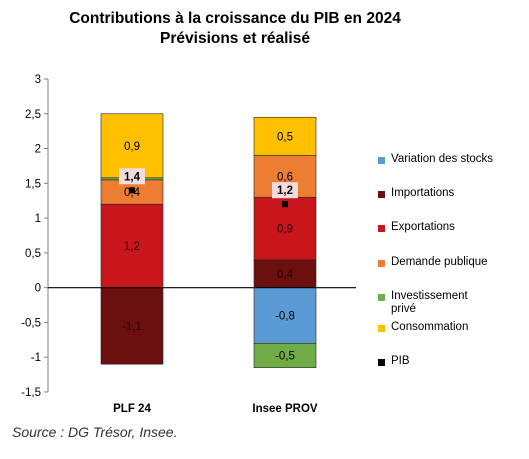 The width and height of the screenshot is (529, 459). I want to click on legend-item: Investissement privé, so click(453, 303).